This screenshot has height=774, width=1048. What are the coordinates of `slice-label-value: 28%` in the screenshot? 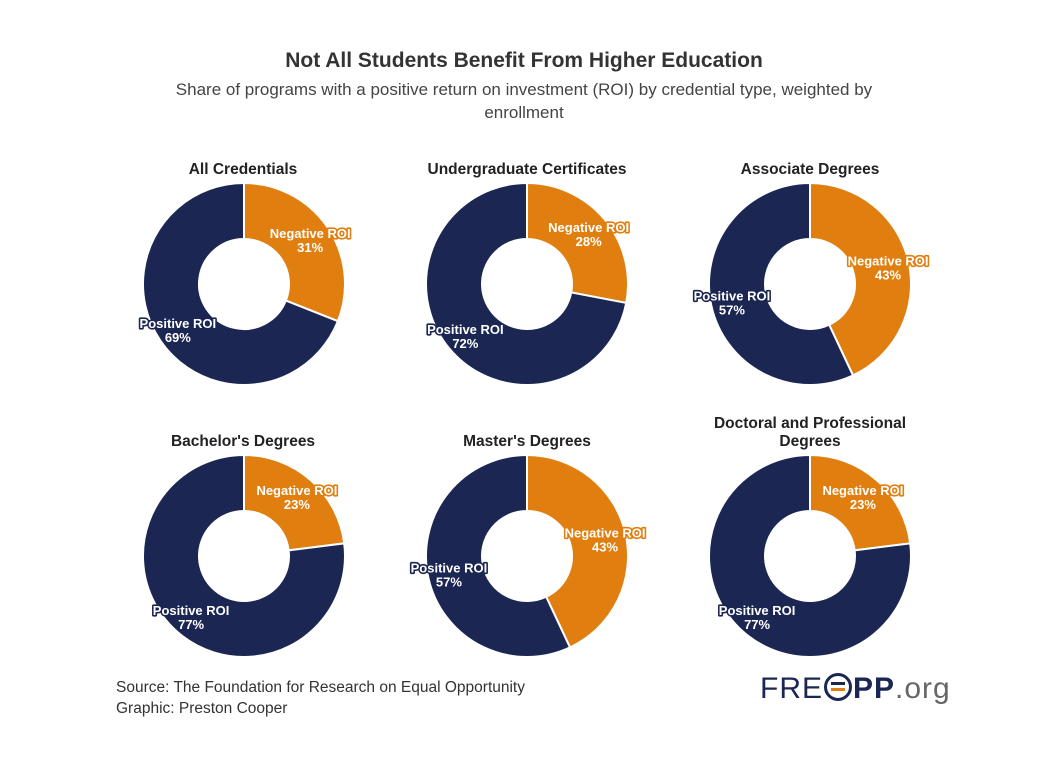 It's located at (589, 241).